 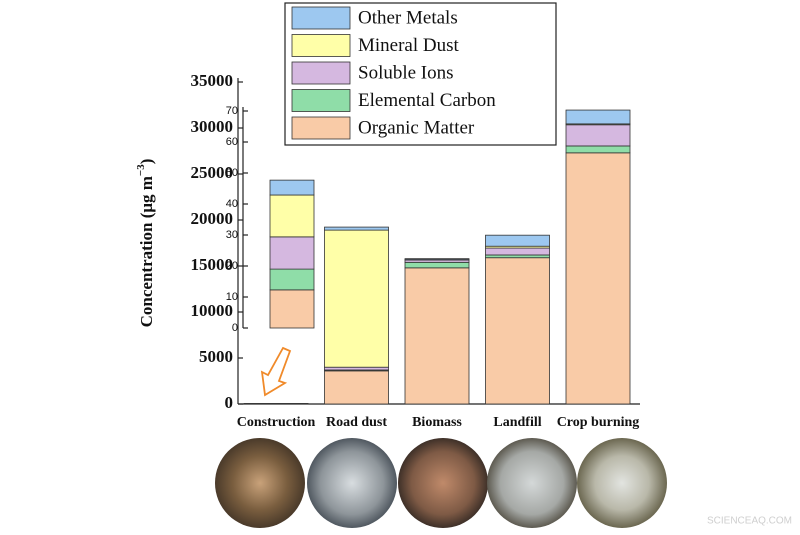 What do you see at coordinates (232, 204) in the screenshot?
I see `y-tick-label: 40` at bounding box center [232, 204].